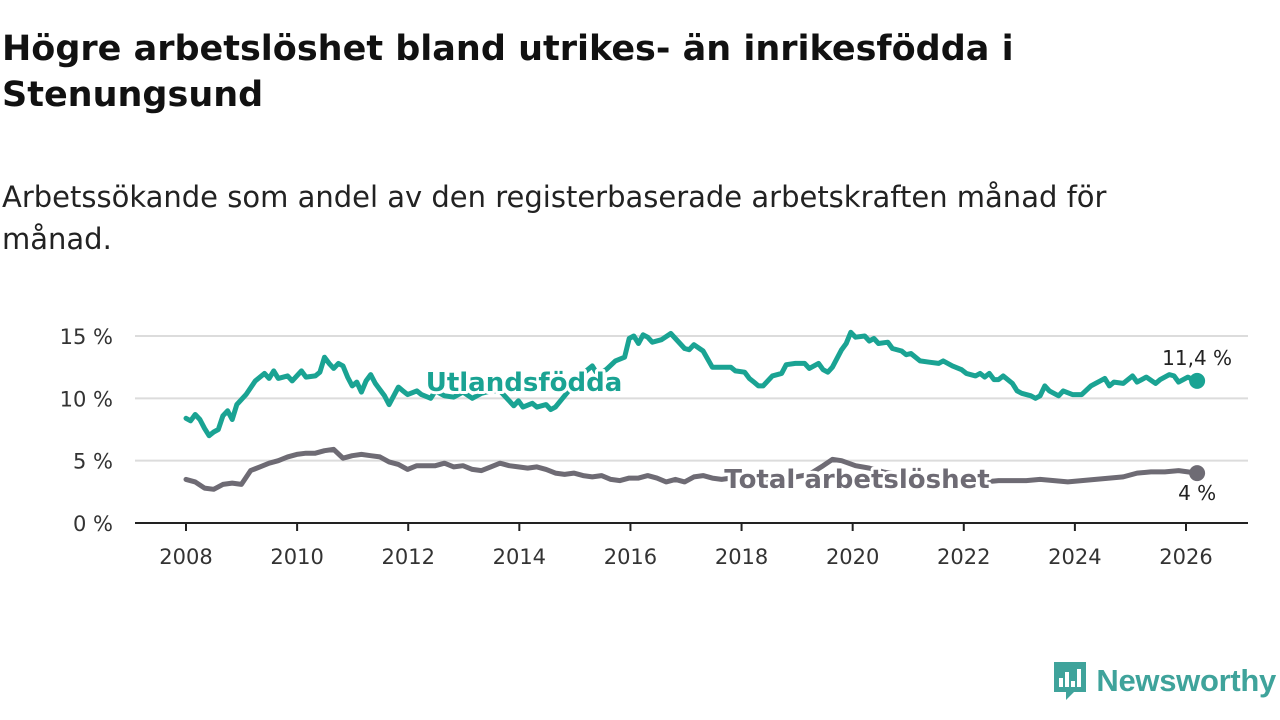  Describe the element at coordinates (741, 557) in the screenshot. I see `x-tick-label: 2018` at that location.